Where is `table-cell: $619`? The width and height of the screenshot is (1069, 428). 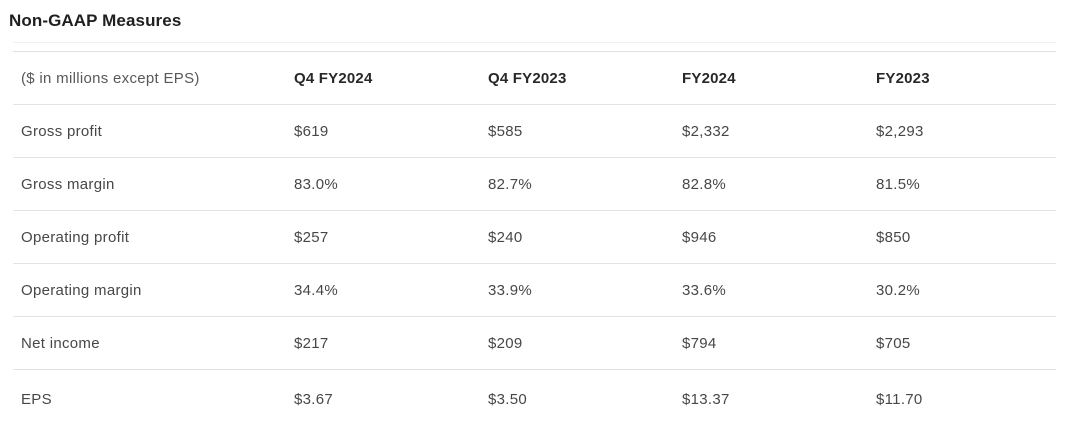 table-cell: $619 is located at coordinates (311, 131).